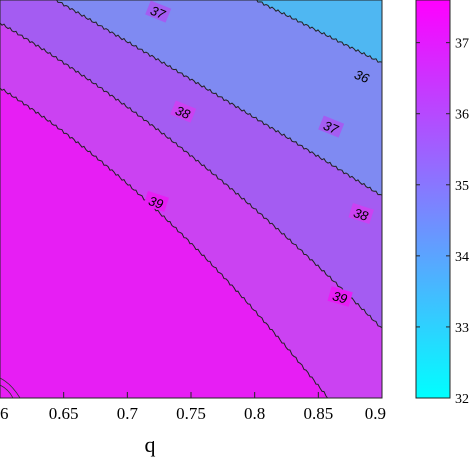 Image resolution: width=474 pixels, height=474 pixels. I want to click on colorbar-ticks, so click(433, 220).